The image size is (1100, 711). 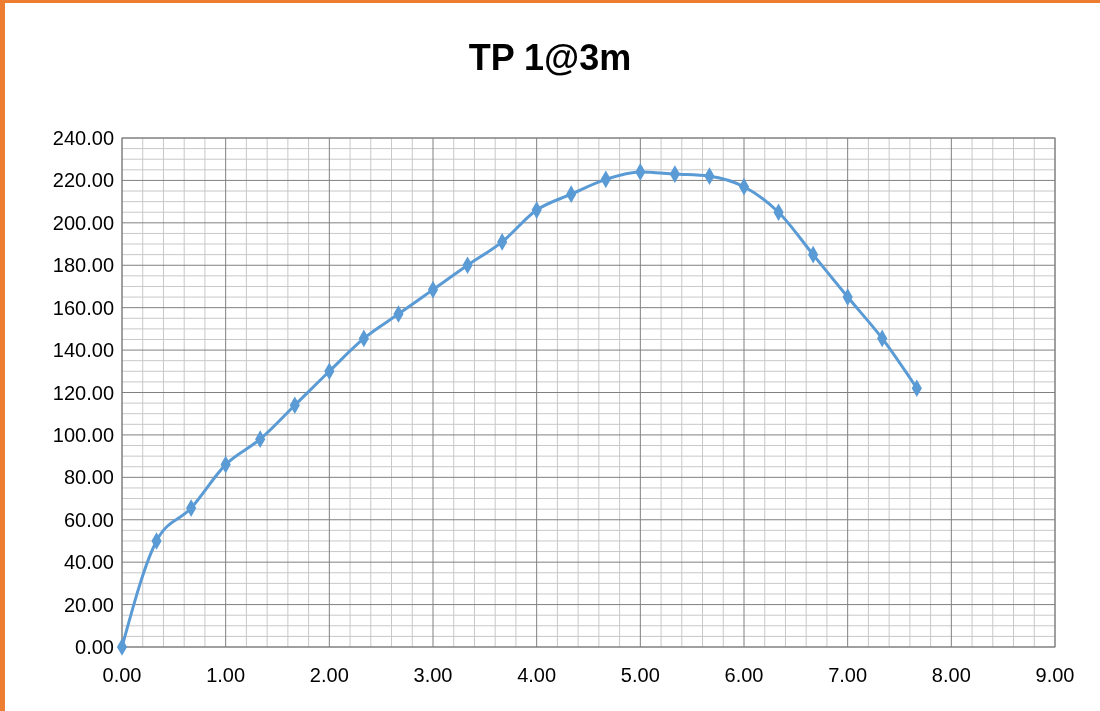 What do you see at coordinates (88, 562) in the screenshot?
I see `y-tick-label: 40.00` at bounding box center [88, 562].